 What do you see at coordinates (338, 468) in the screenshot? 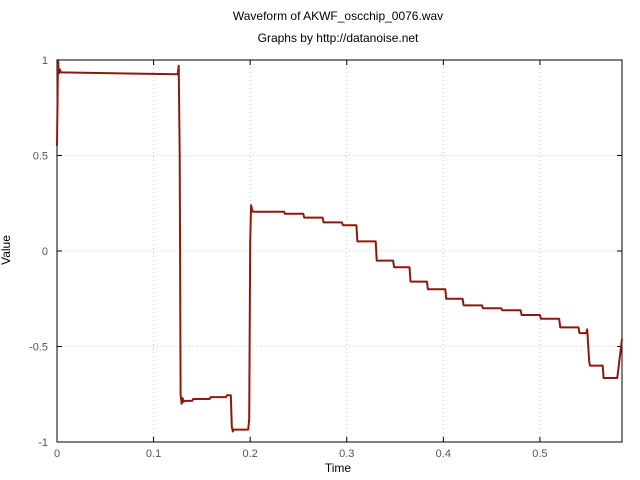
I see `x-axis-label: Time` at bounding box center [338, 468].